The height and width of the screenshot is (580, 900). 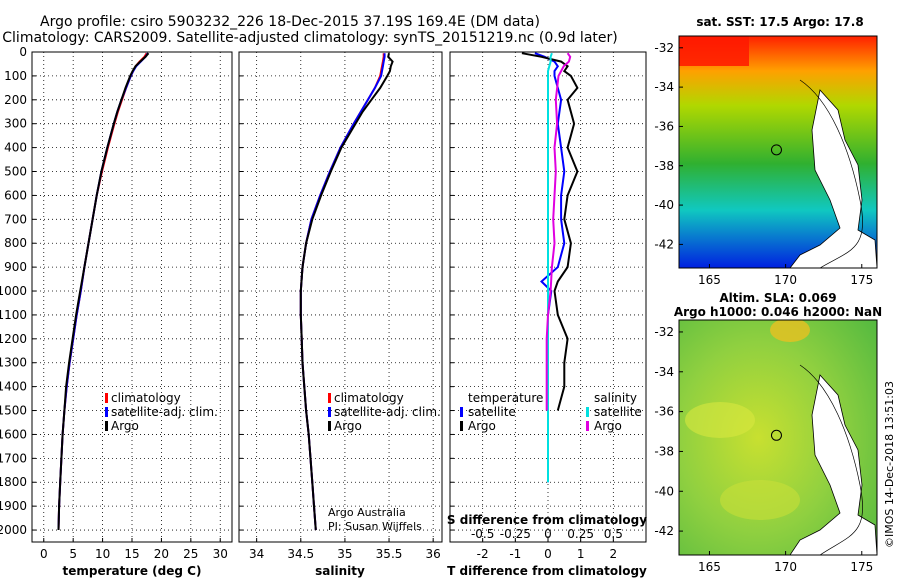 What do you see at coordinates (300, 554) in the screenshot?
I see `x-tick-label: 34.5` at bounding box center [300, 554].